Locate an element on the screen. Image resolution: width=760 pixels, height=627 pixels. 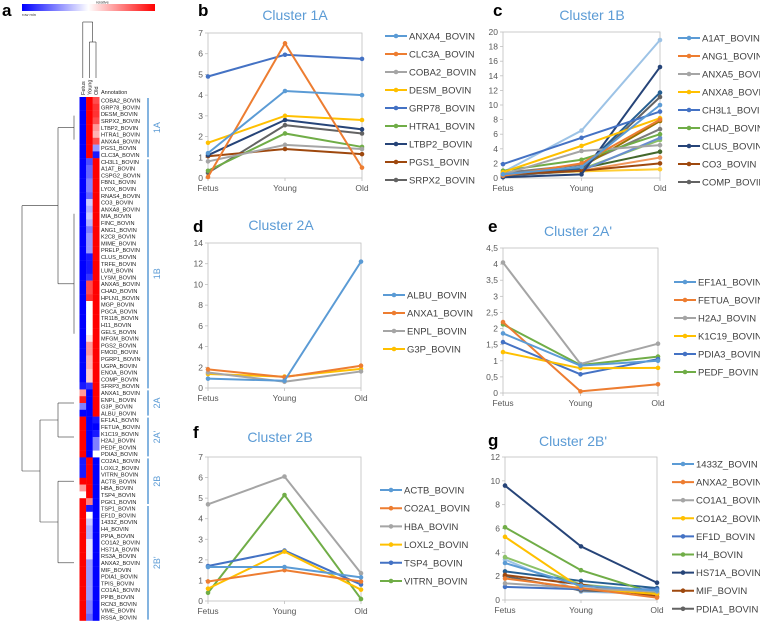
row-label: CO1A2_BOVIN is located at coordinates (120, 544).